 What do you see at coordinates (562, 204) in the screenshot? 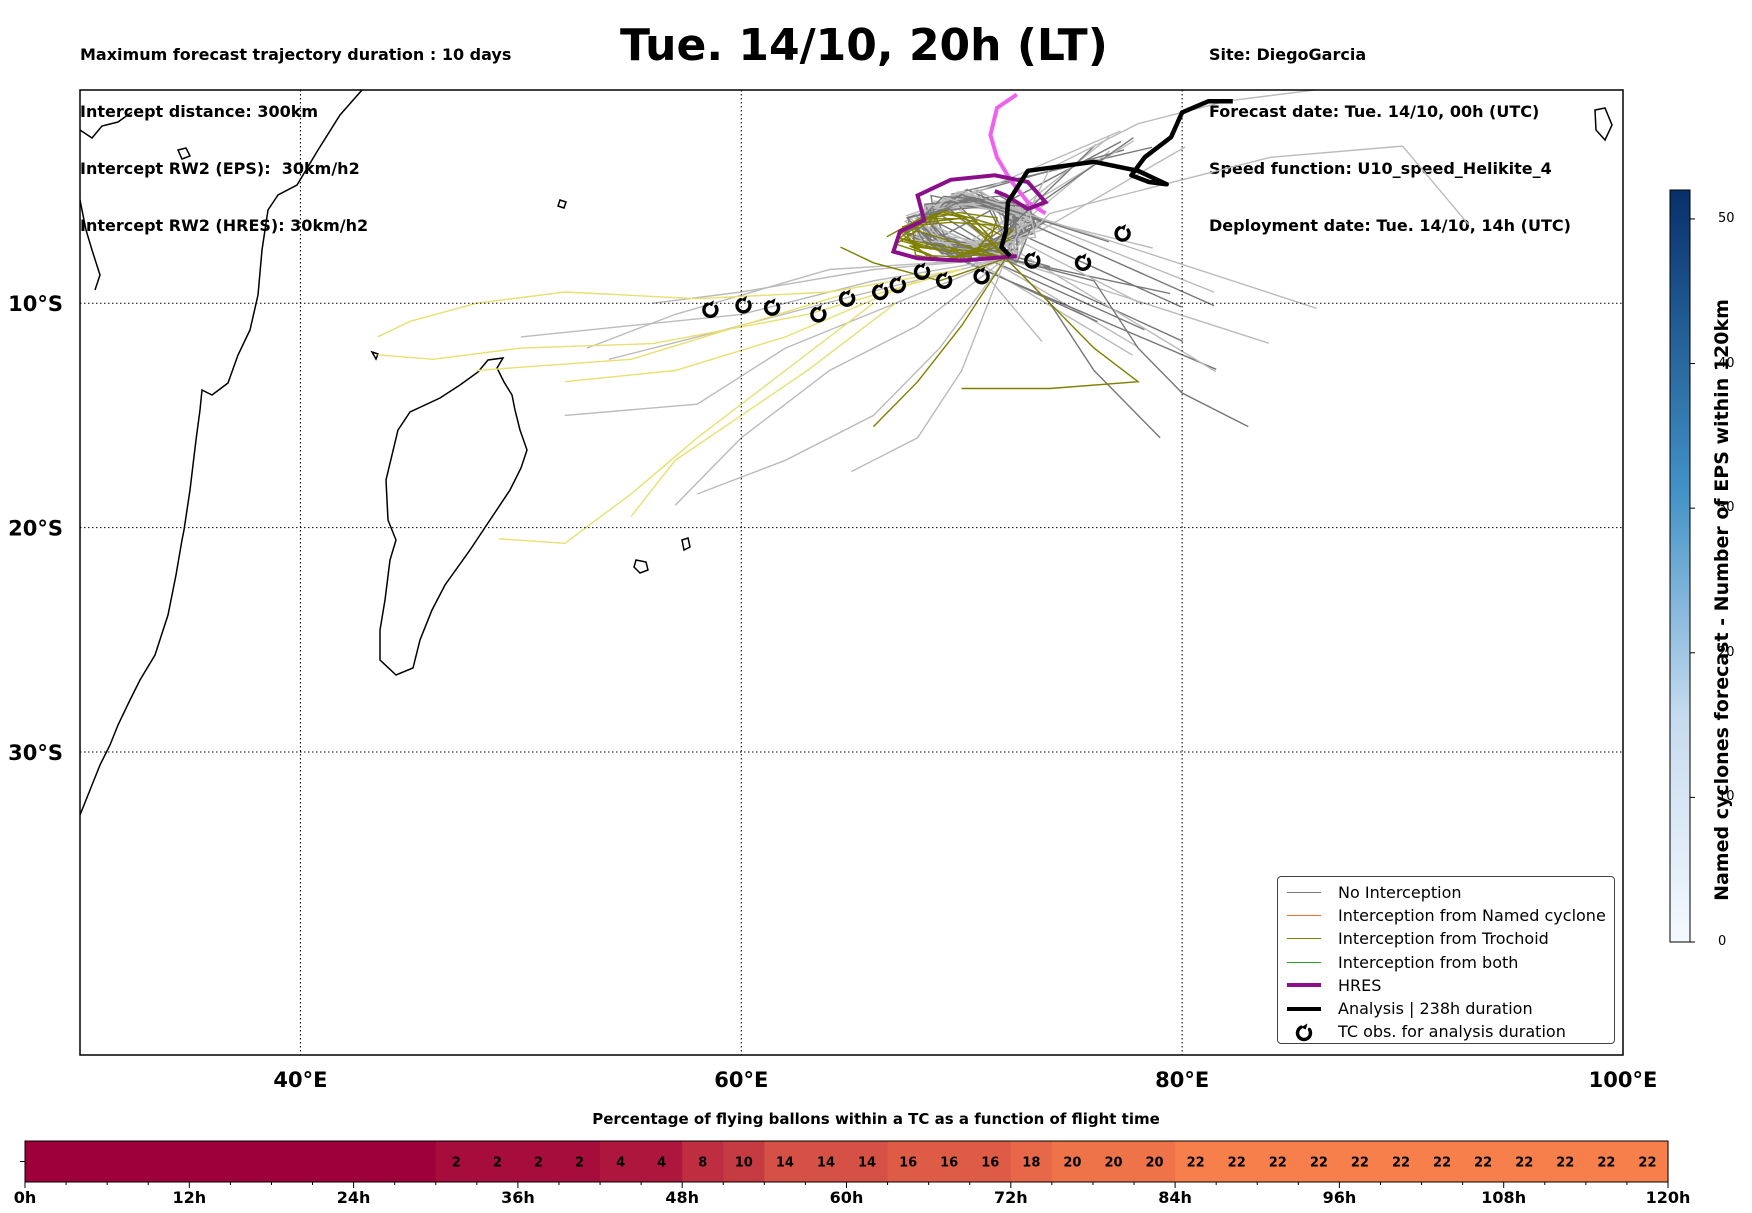
I see `island-seychelles` at bounding box center [562, 204].